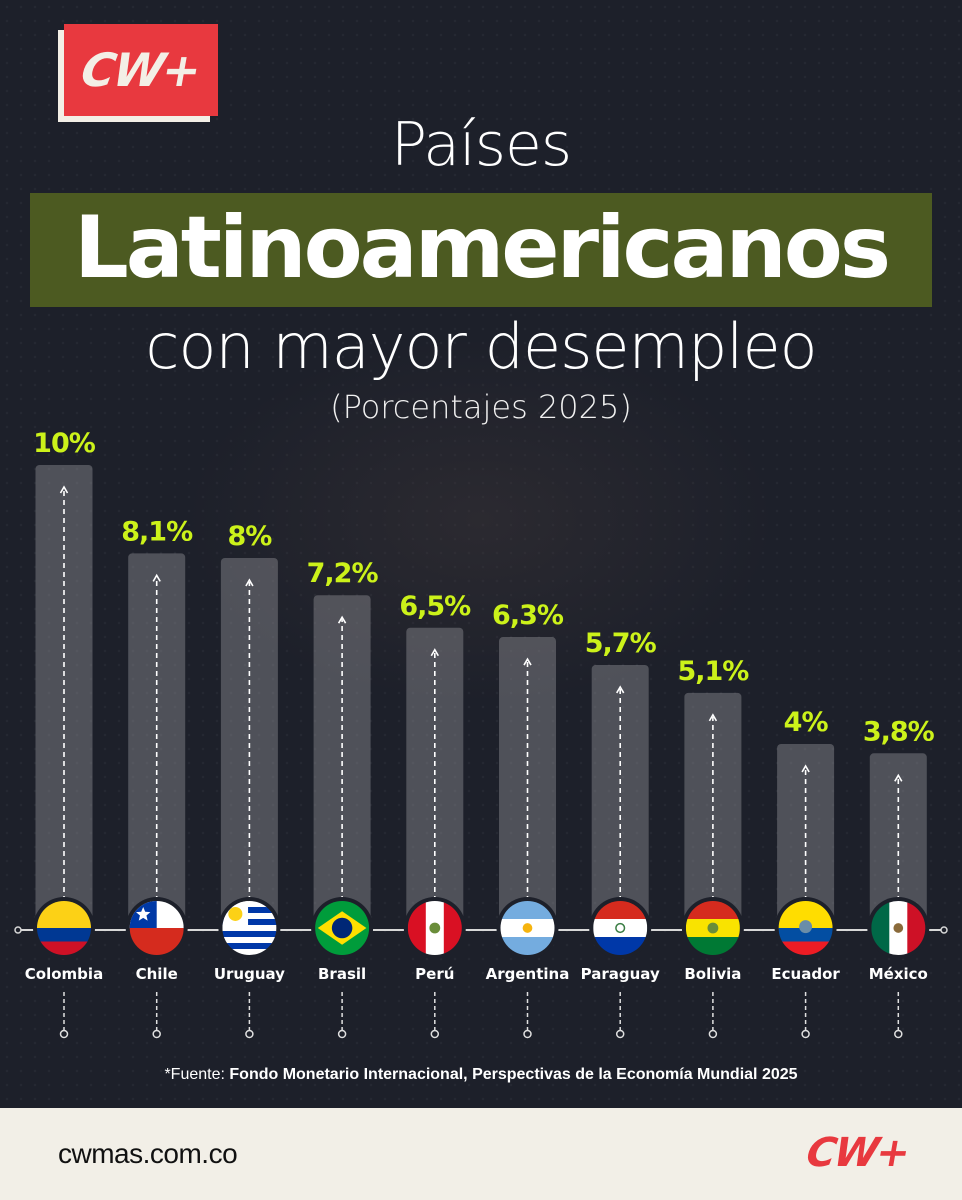 Image resolution: width=962 pixels, height=1200 pixels. What do you see at coordinates (481, 346) in the screenshot?
I see `title-line-3: con mayor desempleo` at bounding box center [481, 346].